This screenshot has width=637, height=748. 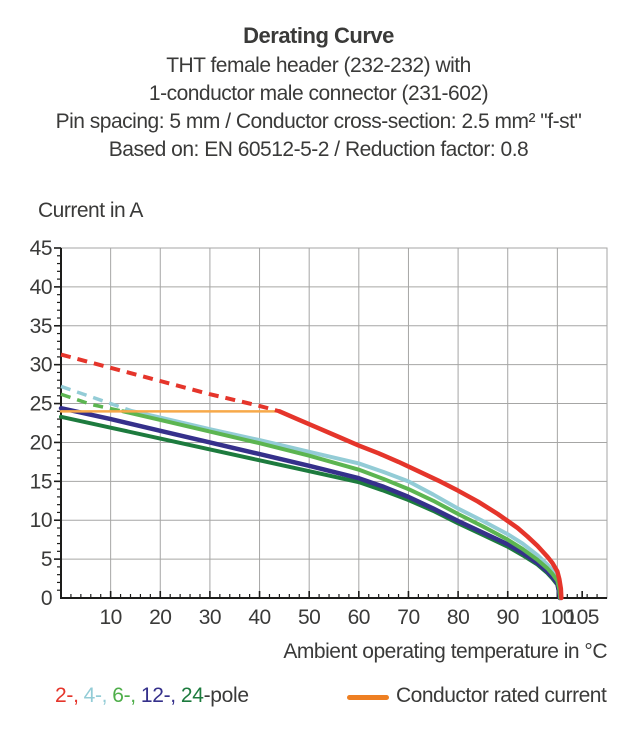 What do you see at coordinates (309, 617) in the screenshot?
I see `x-tick-label: 50` at bounding box center [309, 617].